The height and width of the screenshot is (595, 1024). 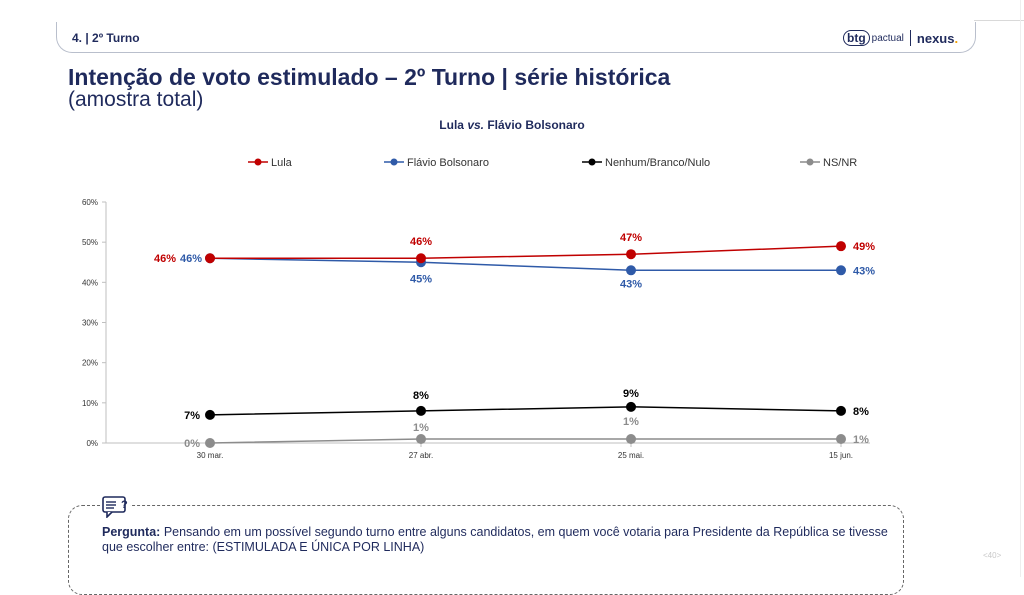 What do you see at coordinates (631, 284) in the screenshot?
I see `data-label-1-2: 43%` at bounding box center [631, 284].